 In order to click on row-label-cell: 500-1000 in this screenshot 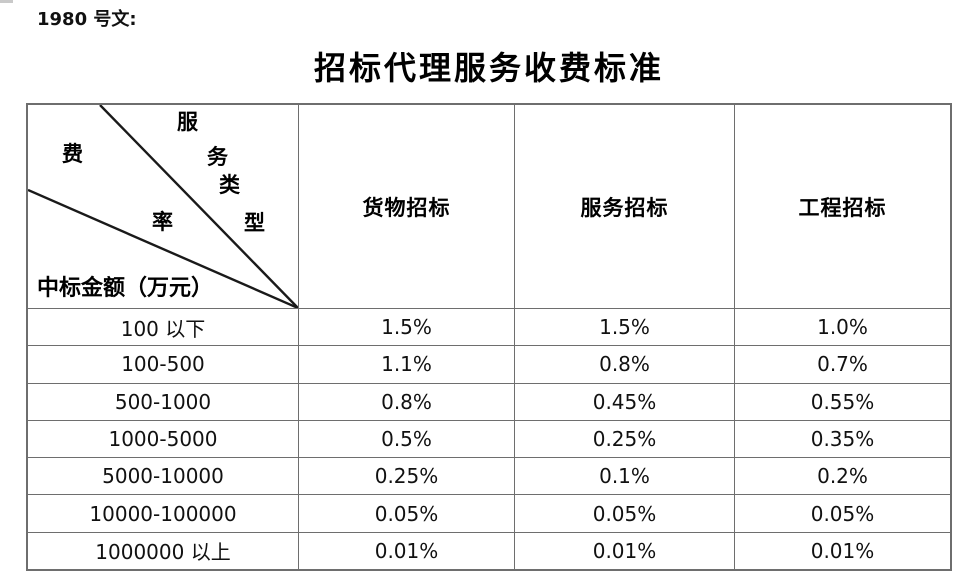, I will do `click(163, 402)`.